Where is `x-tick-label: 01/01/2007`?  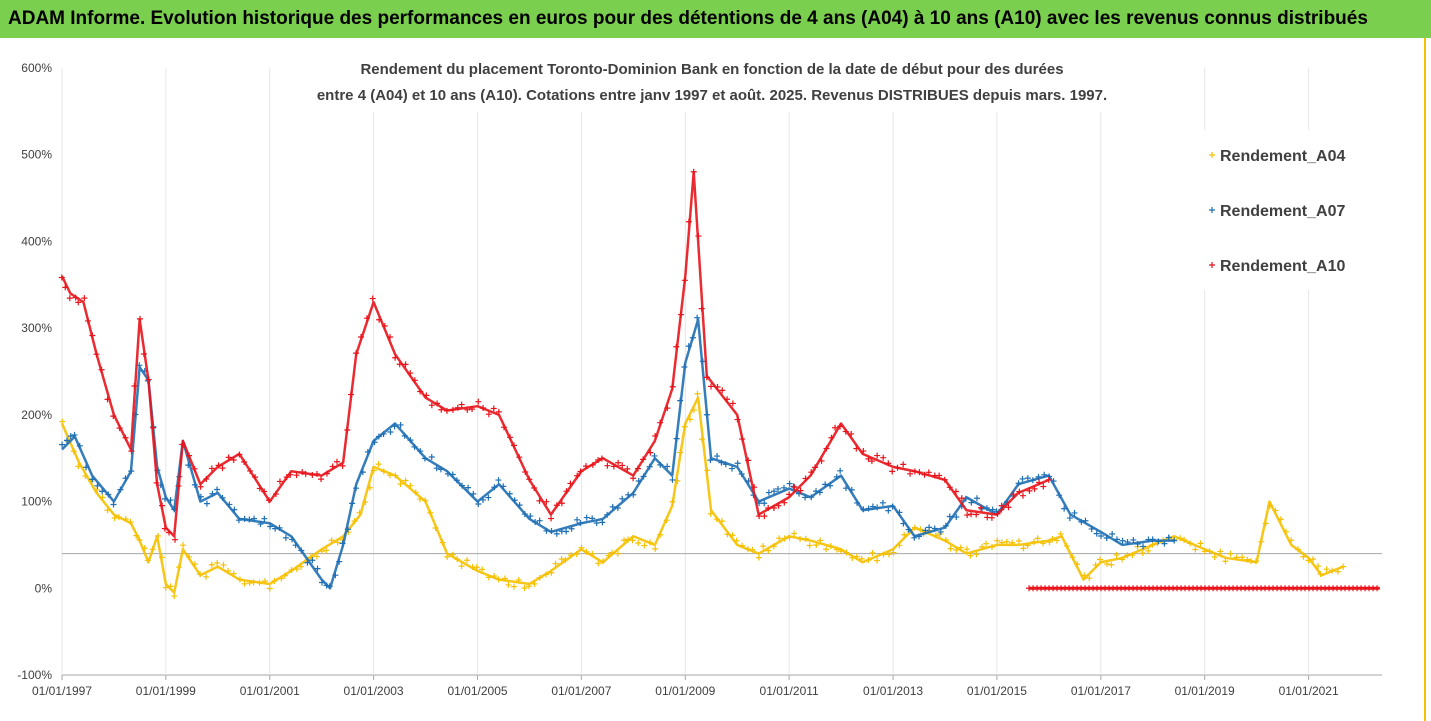
x-tick-label: 01/01/2007 is located at coordinates (581, 691).